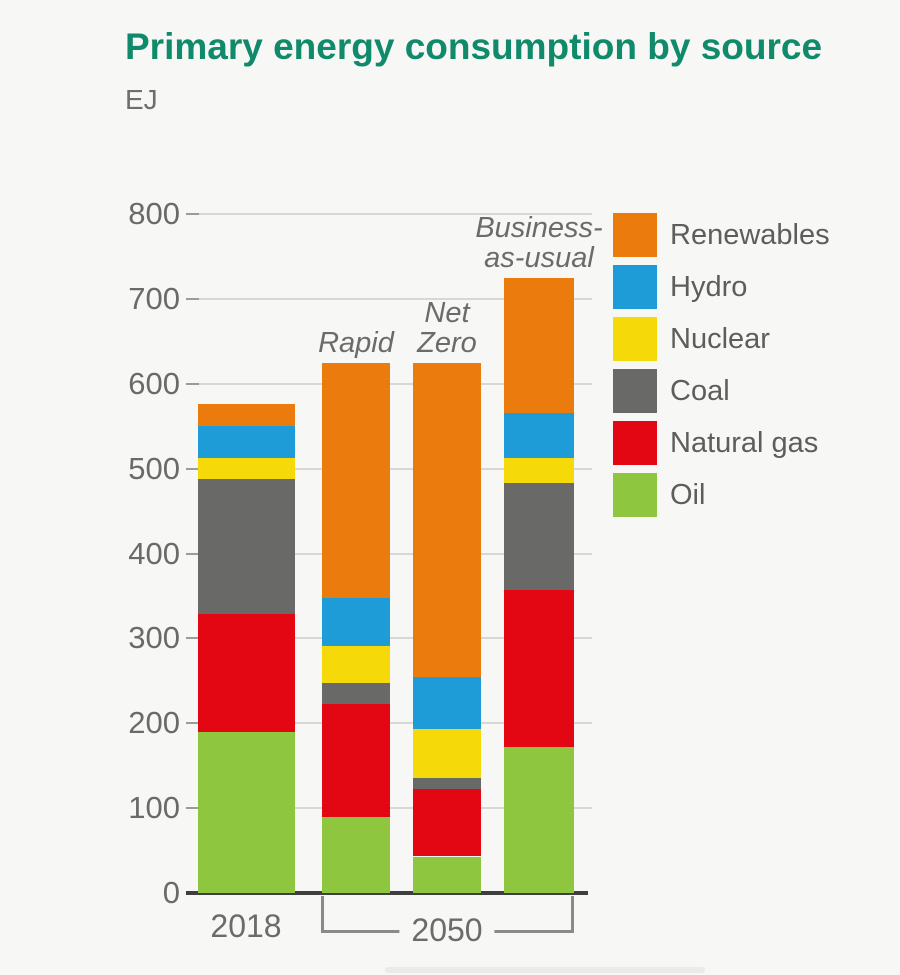 The height and width of the screenshot is (975, 900). What do you see at coordinates (154, 213) in the screenshot?
I see `y-tick-label-800: 800` at bounding box center [154, 213].